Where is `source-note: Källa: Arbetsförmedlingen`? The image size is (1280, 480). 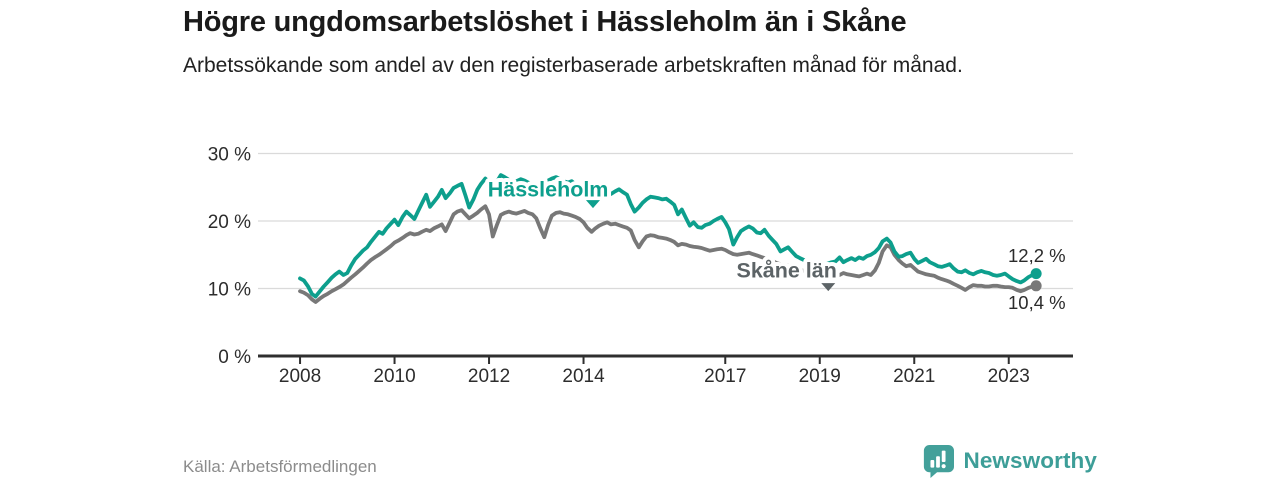 source-note: Källa: Arbetsförmedlingen is located at coordinates (280, 466).